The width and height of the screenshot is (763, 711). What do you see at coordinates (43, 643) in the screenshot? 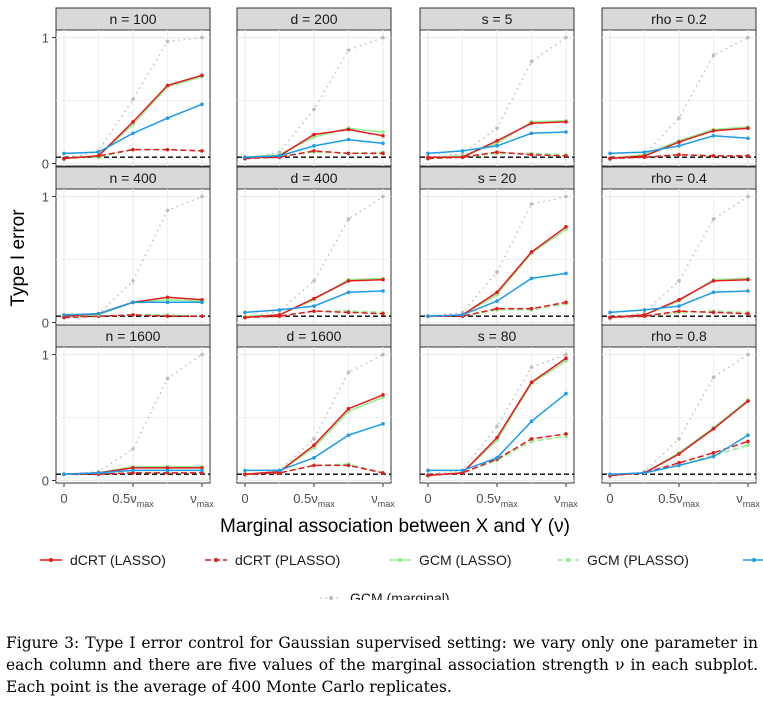
I see `caption-label: Figure 3:` at bounding box center [43, 643].